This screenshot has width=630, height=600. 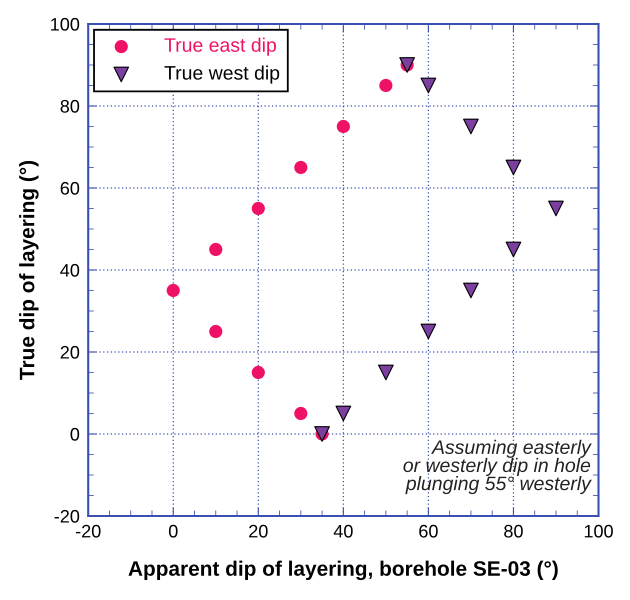 I want to click on y-tick-label: 40, so click(x=70, y=270).